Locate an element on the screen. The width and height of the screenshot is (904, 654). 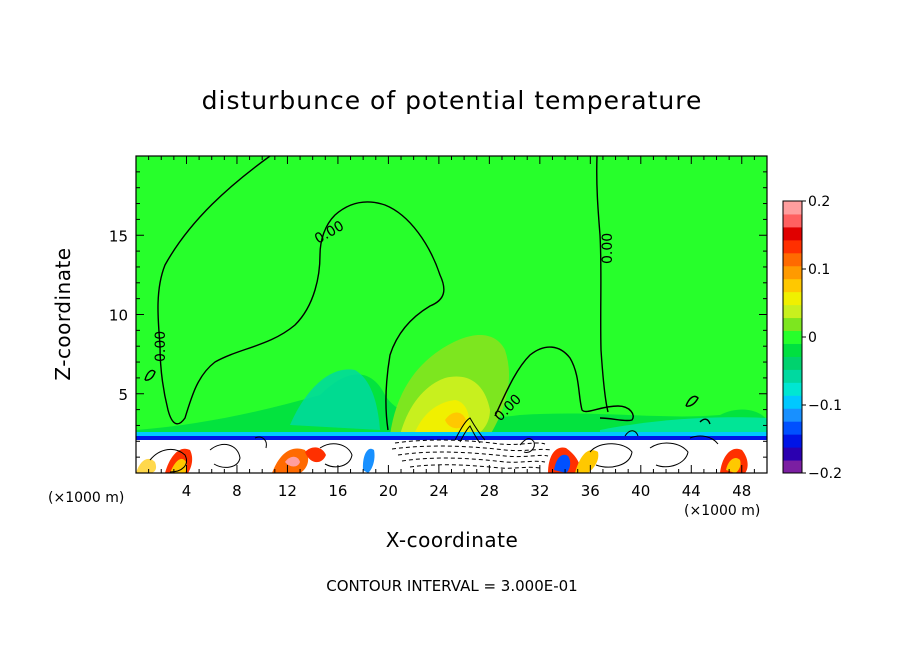
boundary-contours is located at coordinates (434, 445).